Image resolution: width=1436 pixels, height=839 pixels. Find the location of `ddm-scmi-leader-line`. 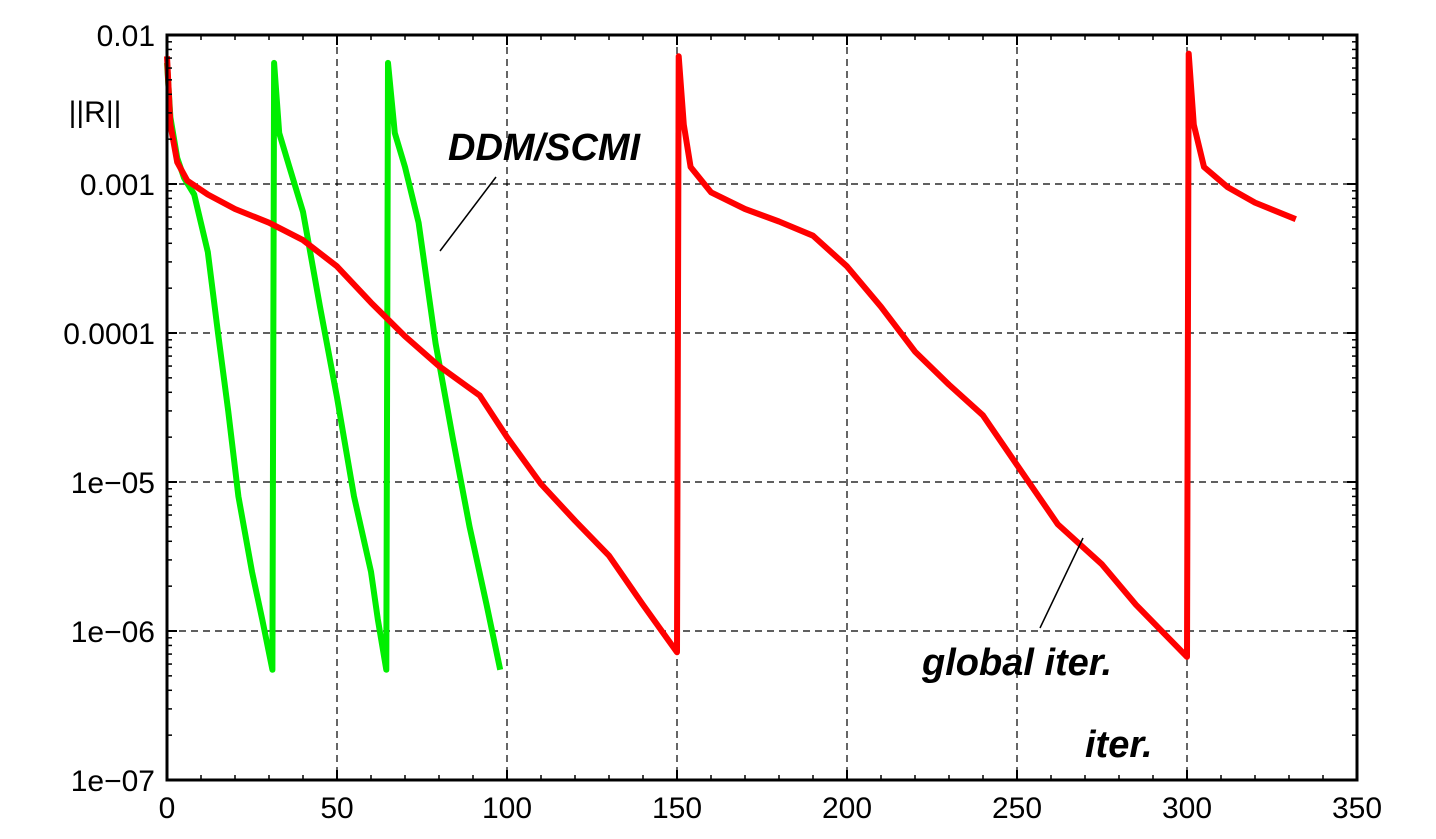

ddm-scmi-leader-line is located at coordinates (468, 214).